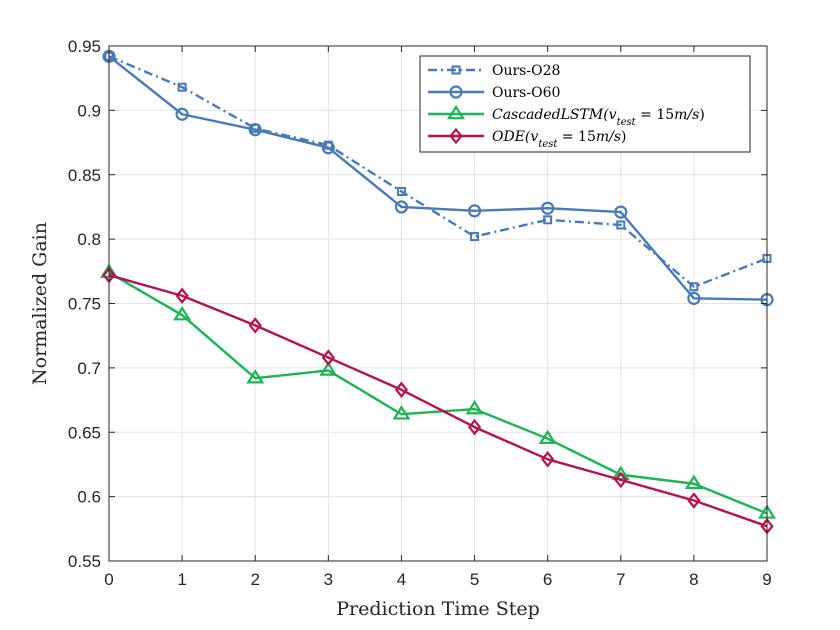  What do you see at coordinates (84, 304) in the screenshot?
I see `y-tick-label: 0.75` at bounding box center [84, 304].